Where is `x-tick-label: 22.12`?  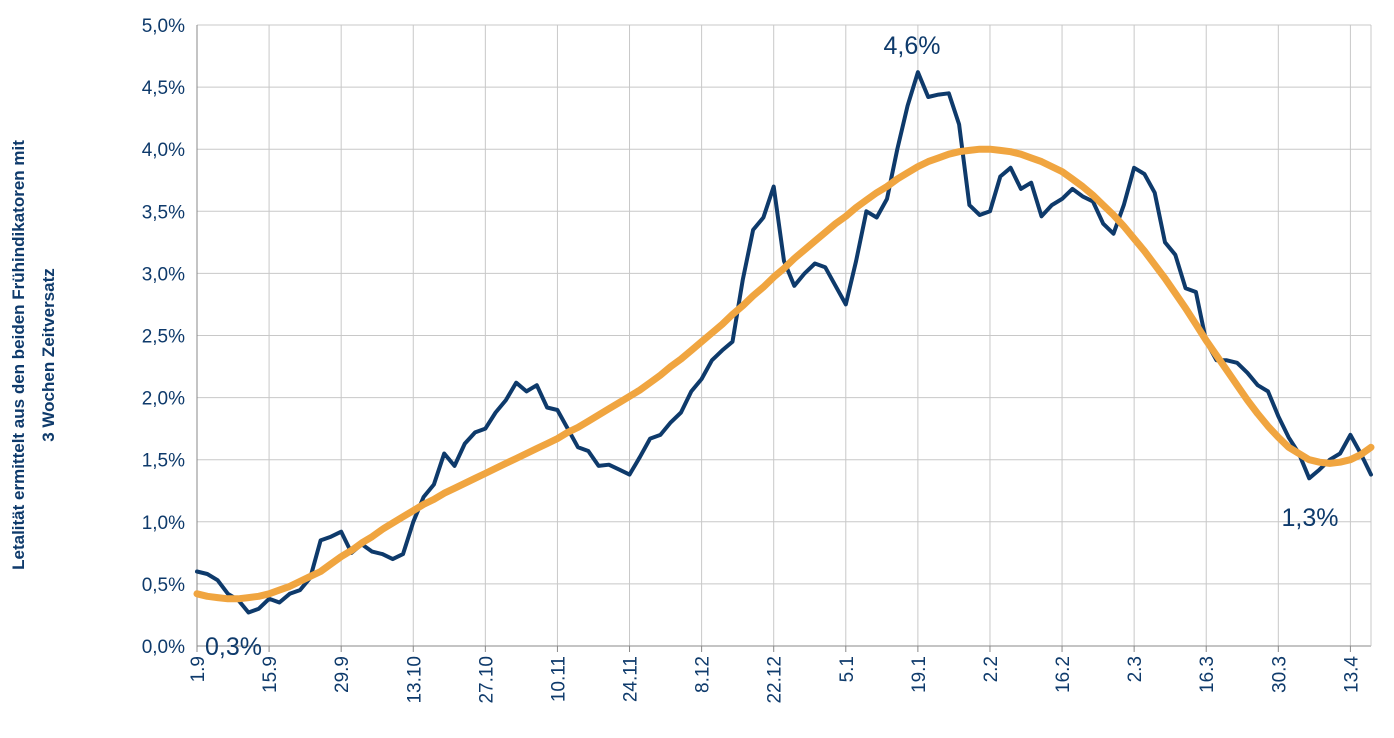 x-tick-label: 22.12 is located at coordinates (775, 680).